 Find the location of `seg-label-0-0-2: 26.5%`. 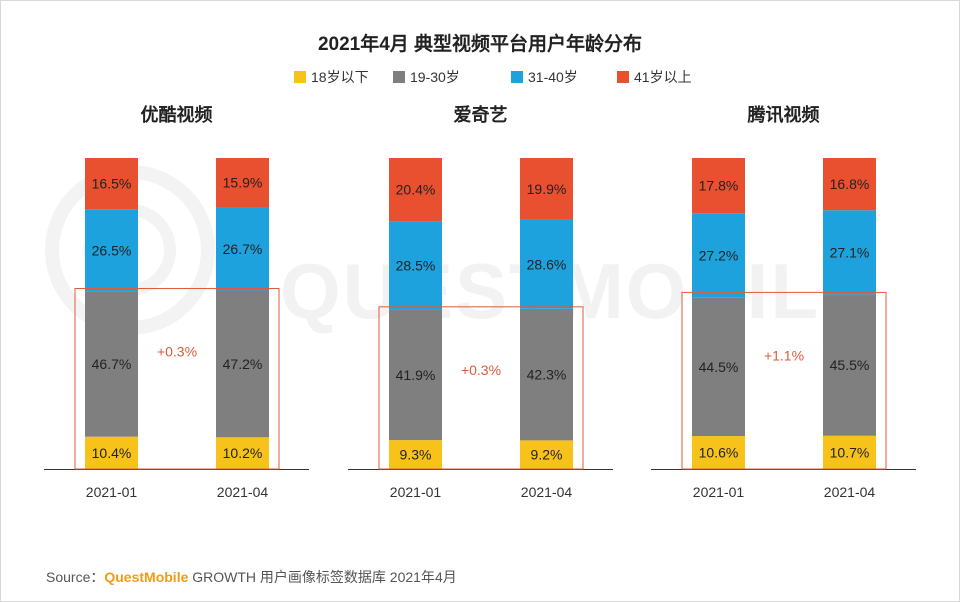

seg-label-0-0-2: 26.5% is located at coordinates (112, 250).